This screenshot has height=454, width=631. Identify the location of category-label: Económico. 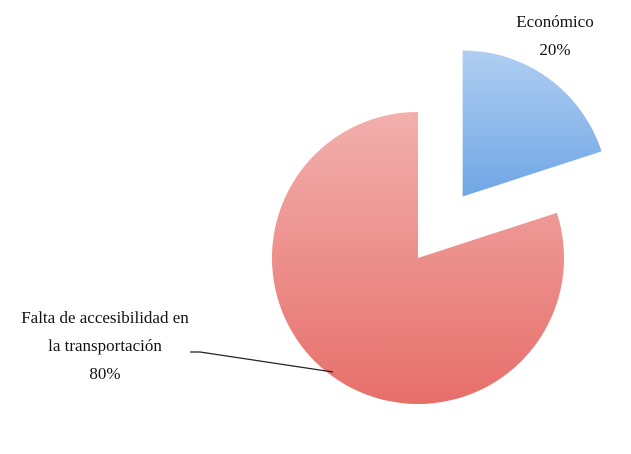
(555, 21).